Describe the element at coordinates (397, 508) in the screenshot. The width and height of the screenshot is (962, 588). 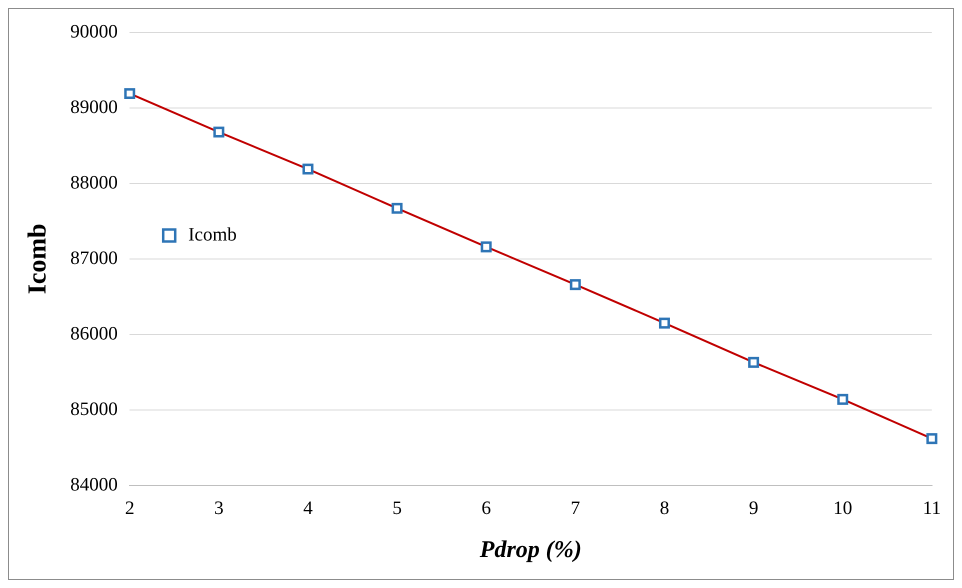
I see `x-tick-label: 5` at that location.